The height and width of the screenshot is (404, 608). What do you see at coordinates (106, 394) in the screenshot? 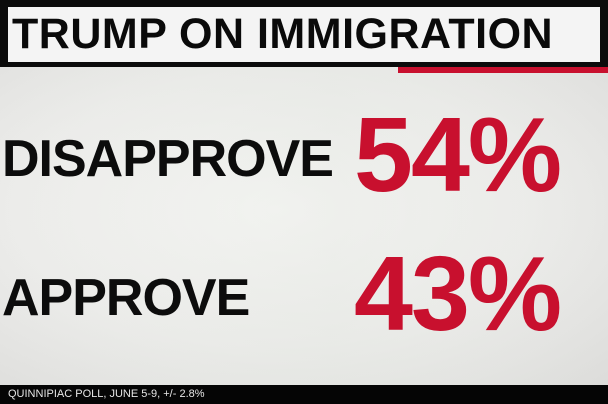
I see `source-citation: QUINNIPIAC POLL, JUNE 5-9, +/- 2.8%` at bounding box center [106, 394].